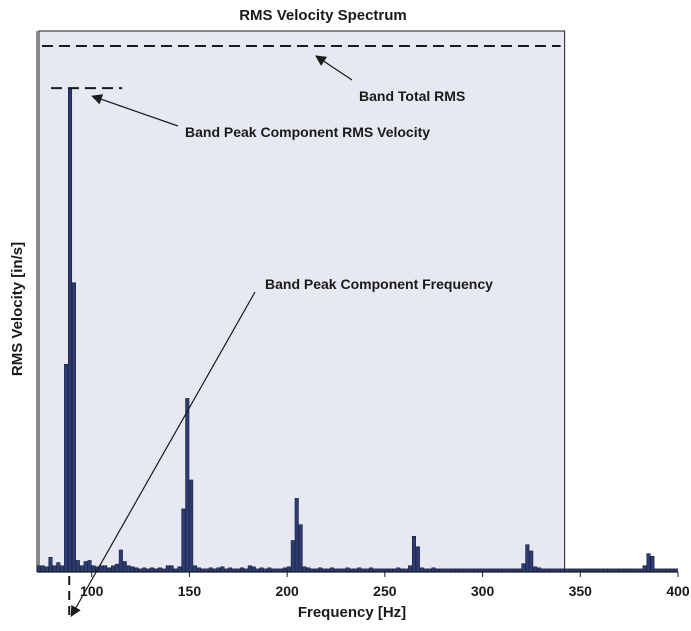 Image resolution: width=691 pixels, height=631 pixels. I want to click on x-axis-ticks: 100 150 200 250 300 350 400, so click(385, 585).